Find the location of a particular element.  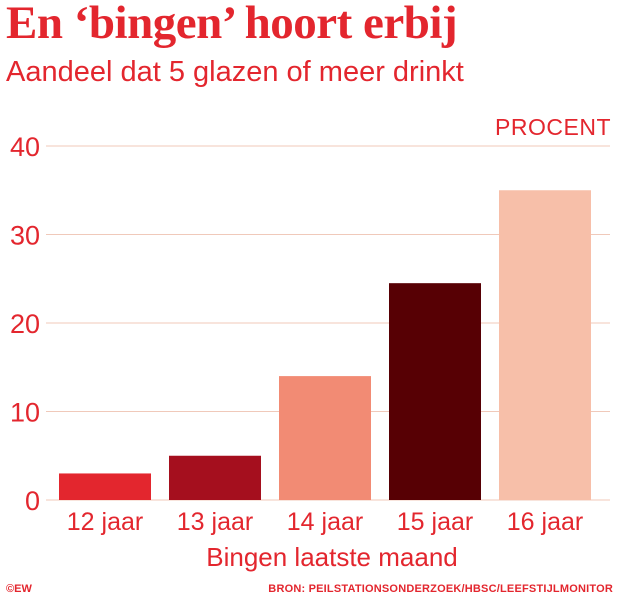

y-axis-ticks: 0 10 20 30 40 is located at coordinates (25, 324).